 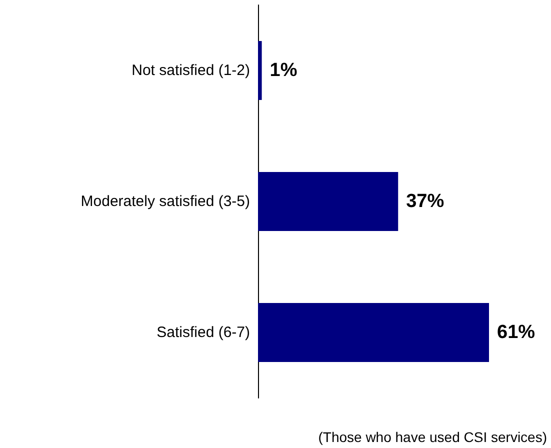 I want to click on data-label: 37%, so click(x=425, y=201).